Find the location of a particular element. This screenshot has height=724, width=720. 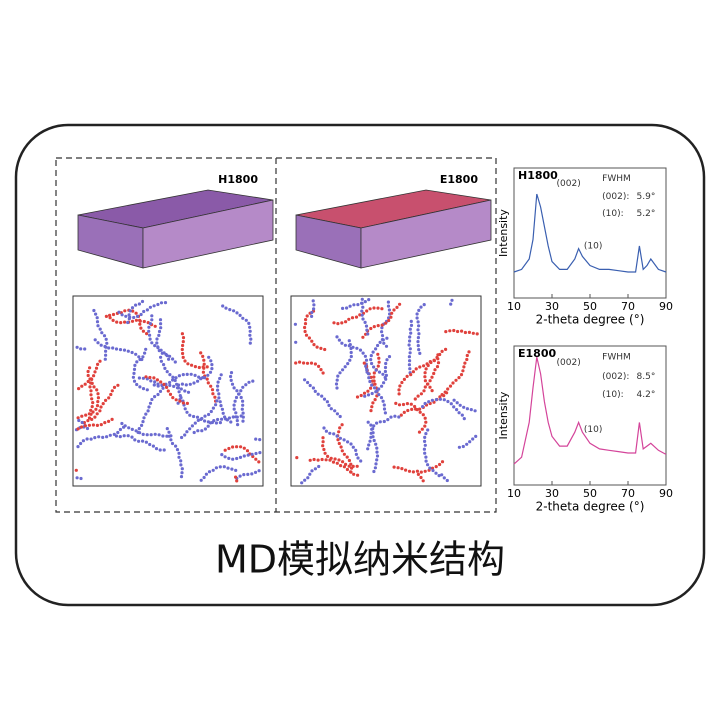

panel-label: E1800 is located at coordinates (459, 179).